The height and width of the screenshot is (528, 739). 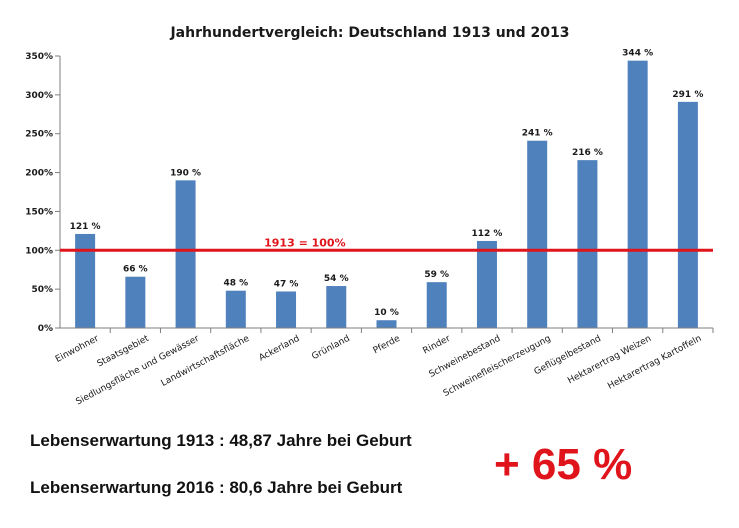 I want to click on x-tick-label: Einwohner, so click(x=77, y=349).